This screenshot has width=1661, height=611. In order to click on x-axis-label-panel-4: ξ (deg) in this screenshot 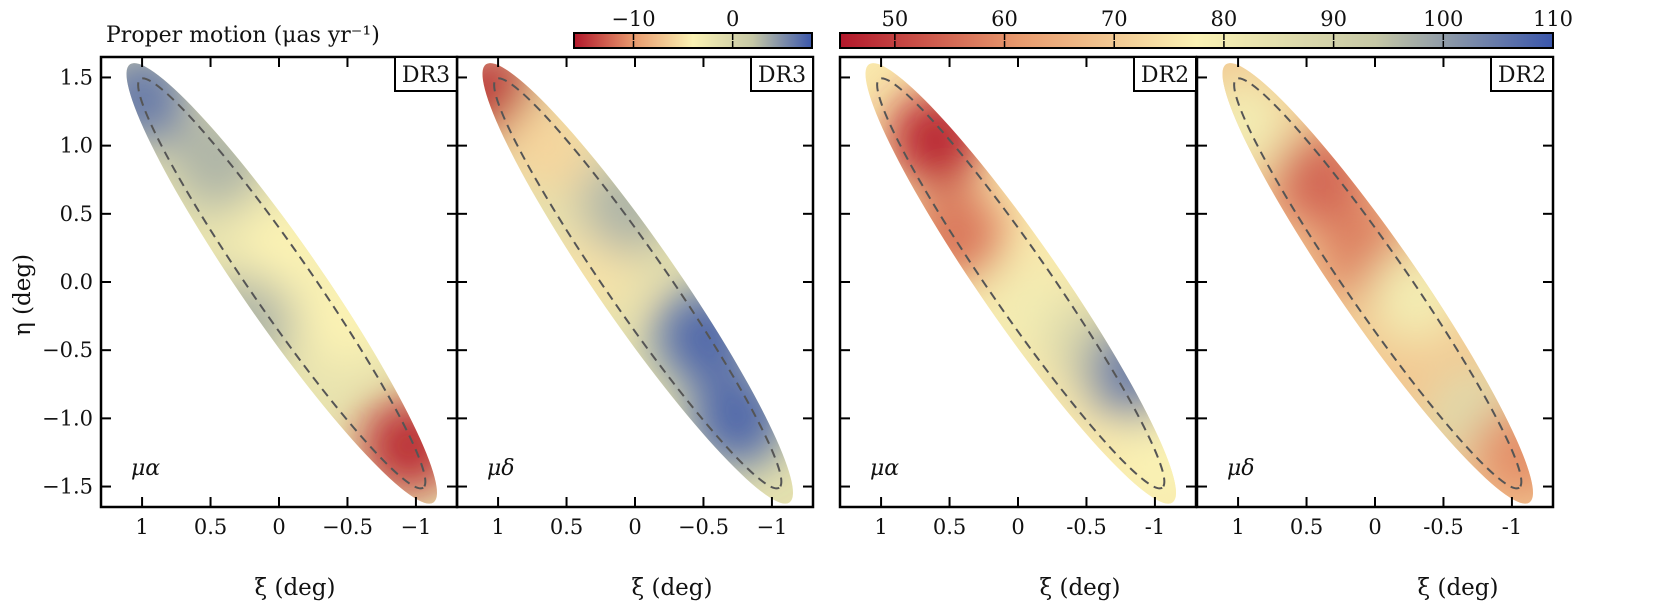, I will do `click(1458, 588)`.